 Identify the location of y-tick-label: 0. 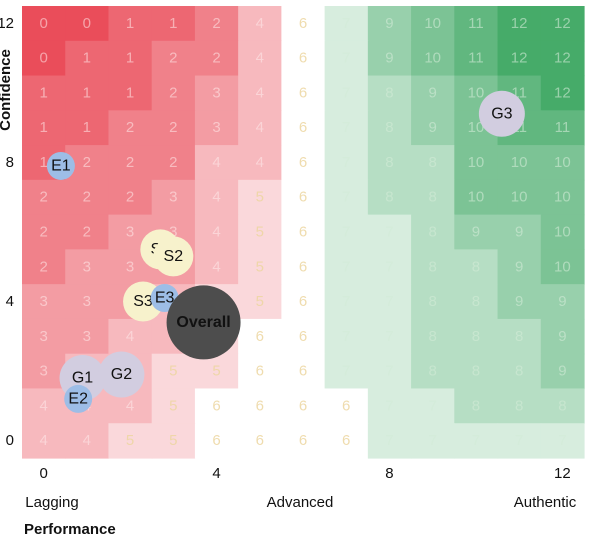
(10, 440).